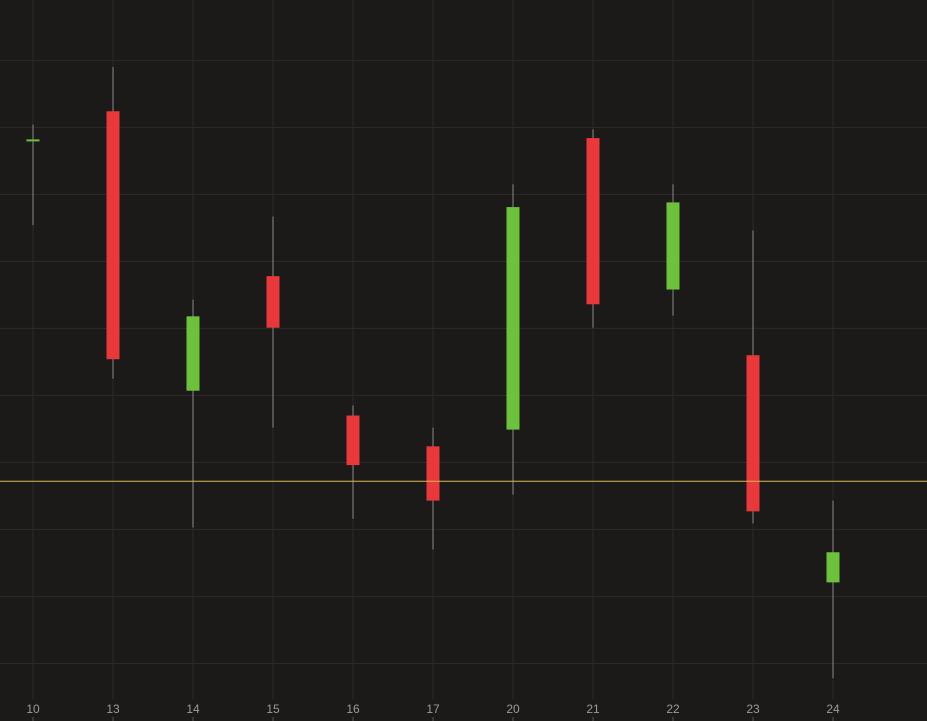 The image size is (927, 721). I want to click on x-tick-label: 13, so click(113, 709).